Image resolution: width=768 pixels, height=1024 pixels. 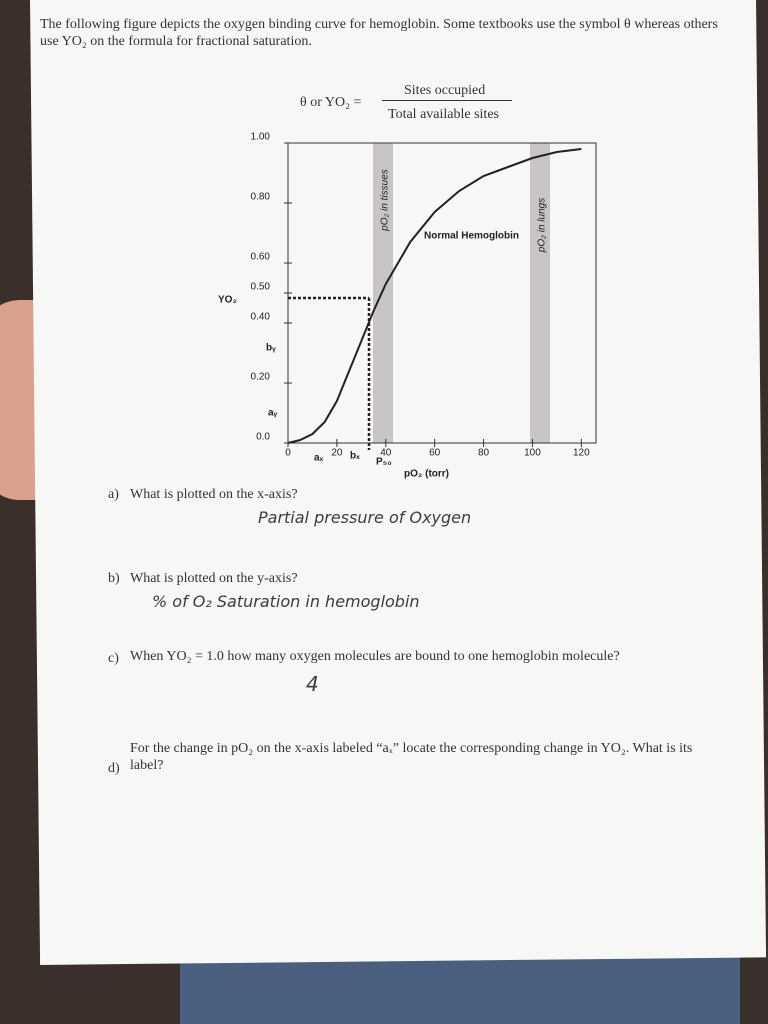 What do you see at coordinates (355, 456) in the screenshot?
I see `bx-label: bₓ` at bounding box center [355, 456].